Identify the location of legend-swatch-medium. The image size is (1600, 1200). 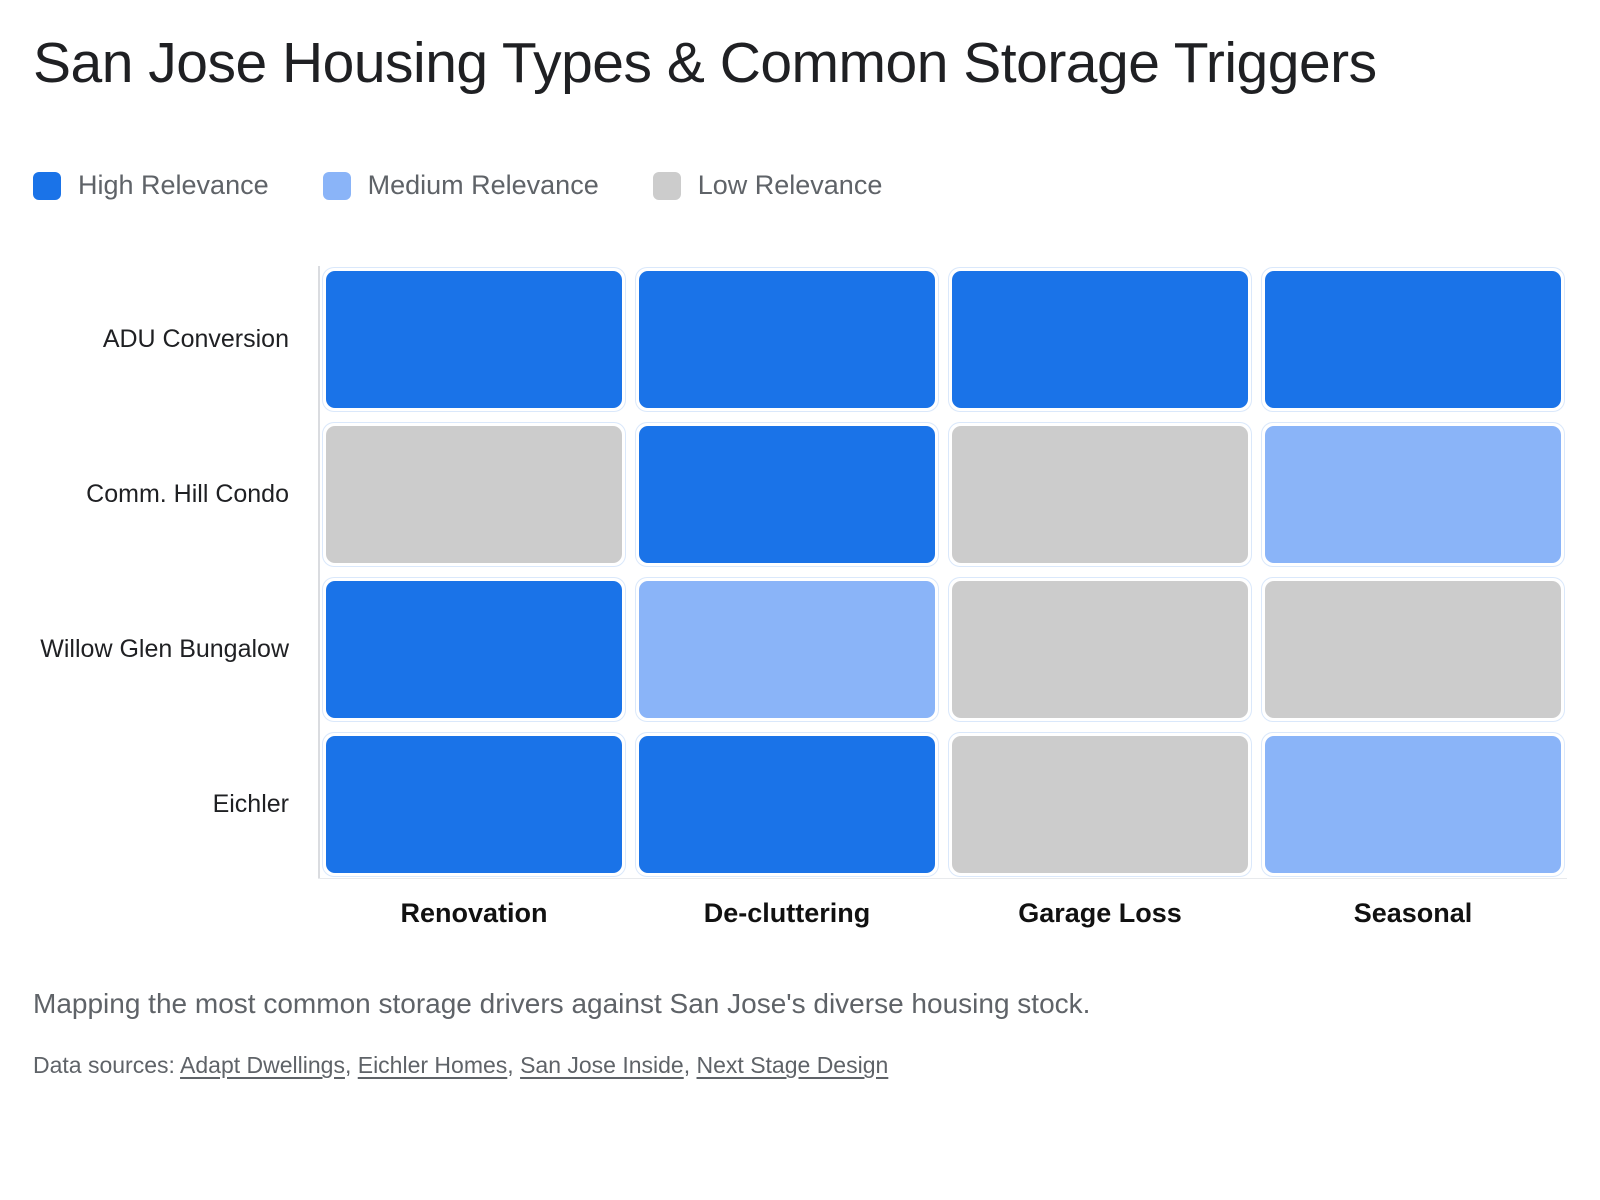
(336, 185).